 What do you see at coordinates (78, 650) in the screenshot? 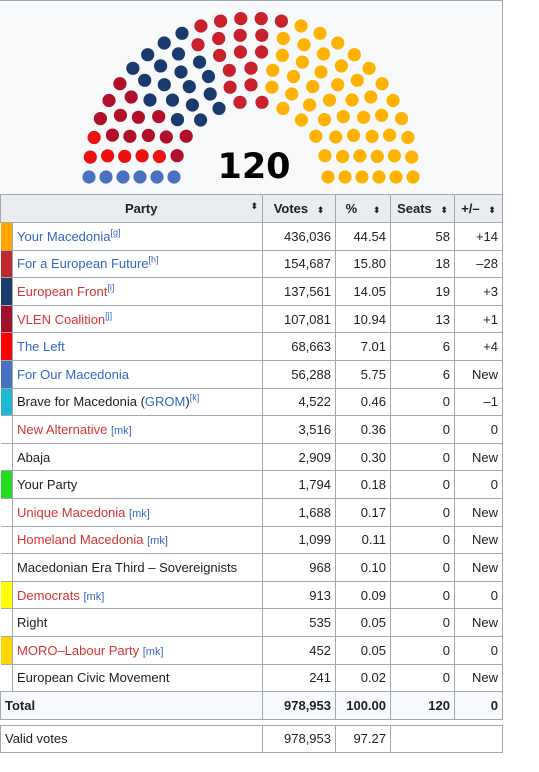
I see `party-name: MORO–Labour Party` at bounding box center [78, 650].